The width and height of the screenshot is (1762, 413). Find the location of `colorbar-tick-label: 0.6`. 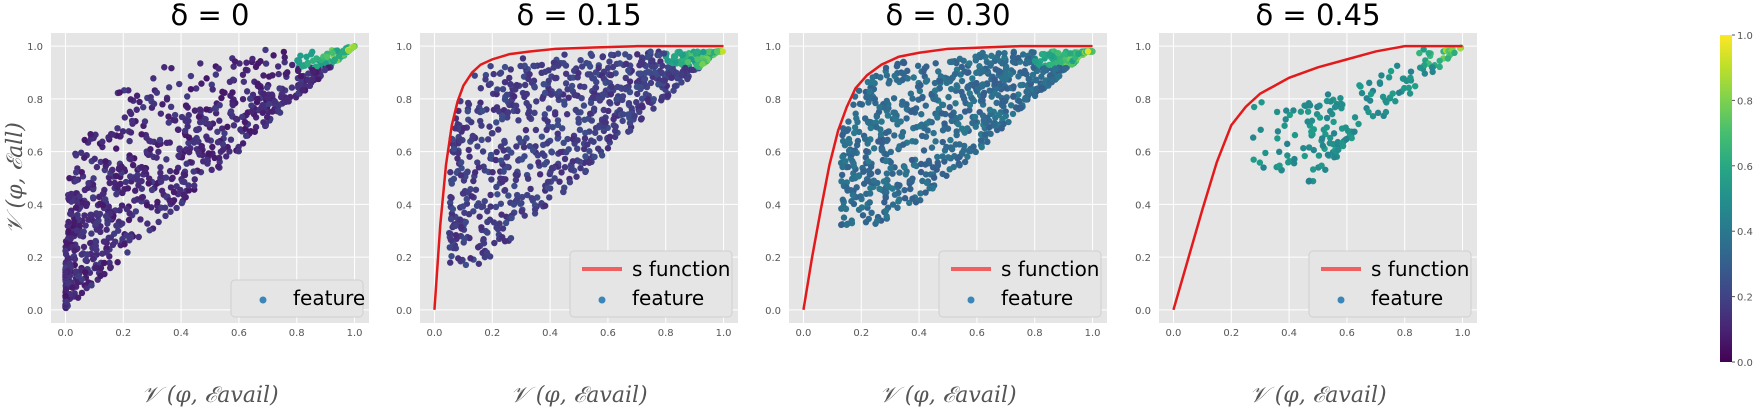

colorbar-tick-label: 0.6 is located at coordinates (1745, 167).